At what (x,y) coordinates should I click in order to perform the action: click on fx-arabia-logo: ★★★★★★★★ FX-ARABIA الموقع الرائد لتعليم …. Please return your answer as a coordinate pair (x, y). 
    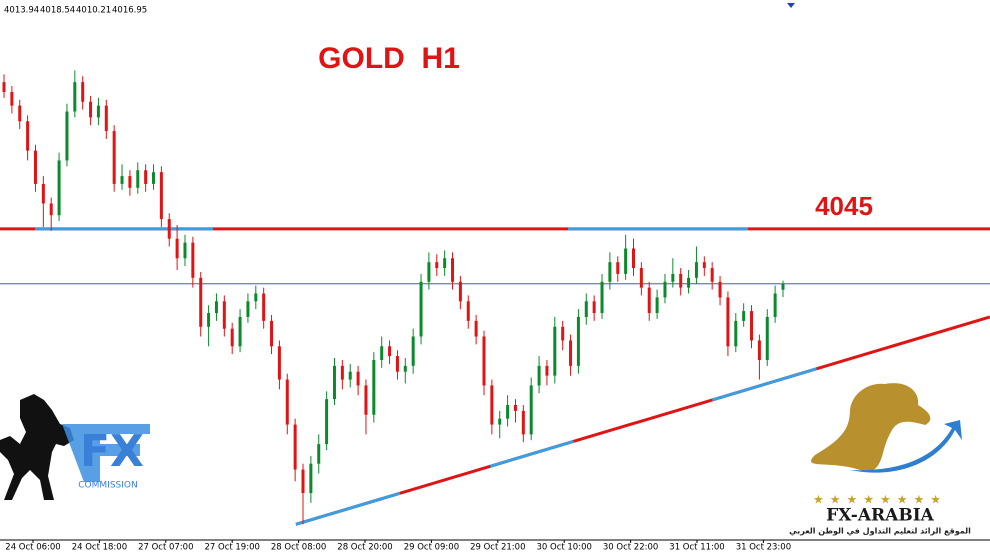
    Looking at the image, I should click on (880, 459).